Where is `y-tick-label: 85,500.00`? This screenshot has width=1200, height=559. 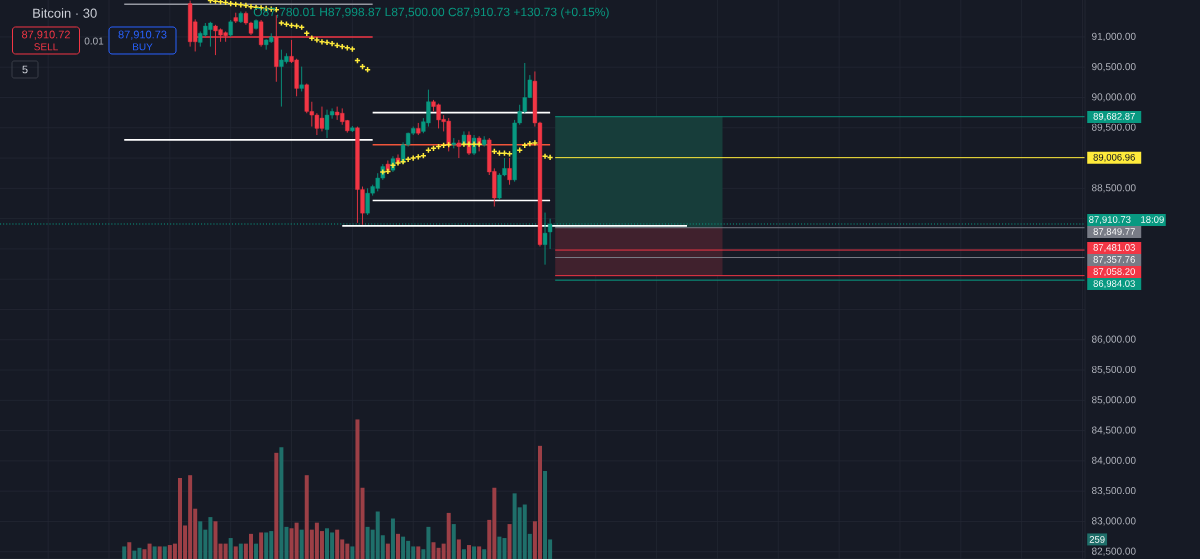
y-tick-label: 85,500.00 is located at coordinates (1113, 370).